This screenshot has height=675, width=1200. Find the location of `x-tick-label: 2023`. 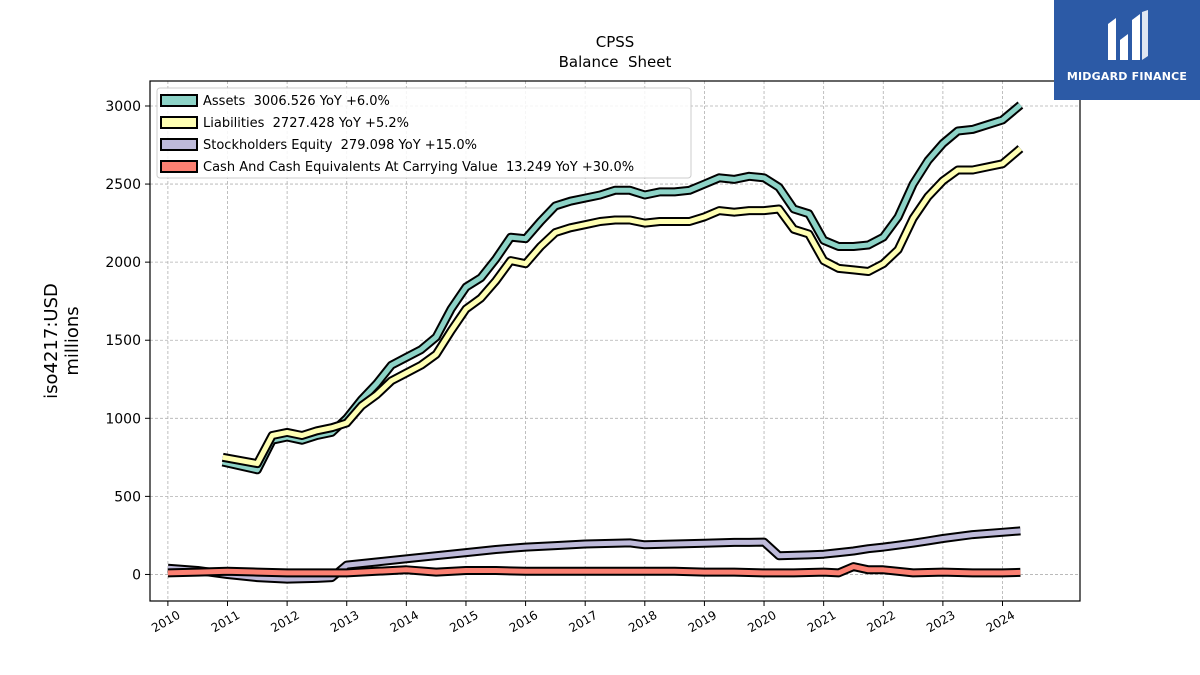

x-tick-label: 2023 is located at coordinates (940, 621).